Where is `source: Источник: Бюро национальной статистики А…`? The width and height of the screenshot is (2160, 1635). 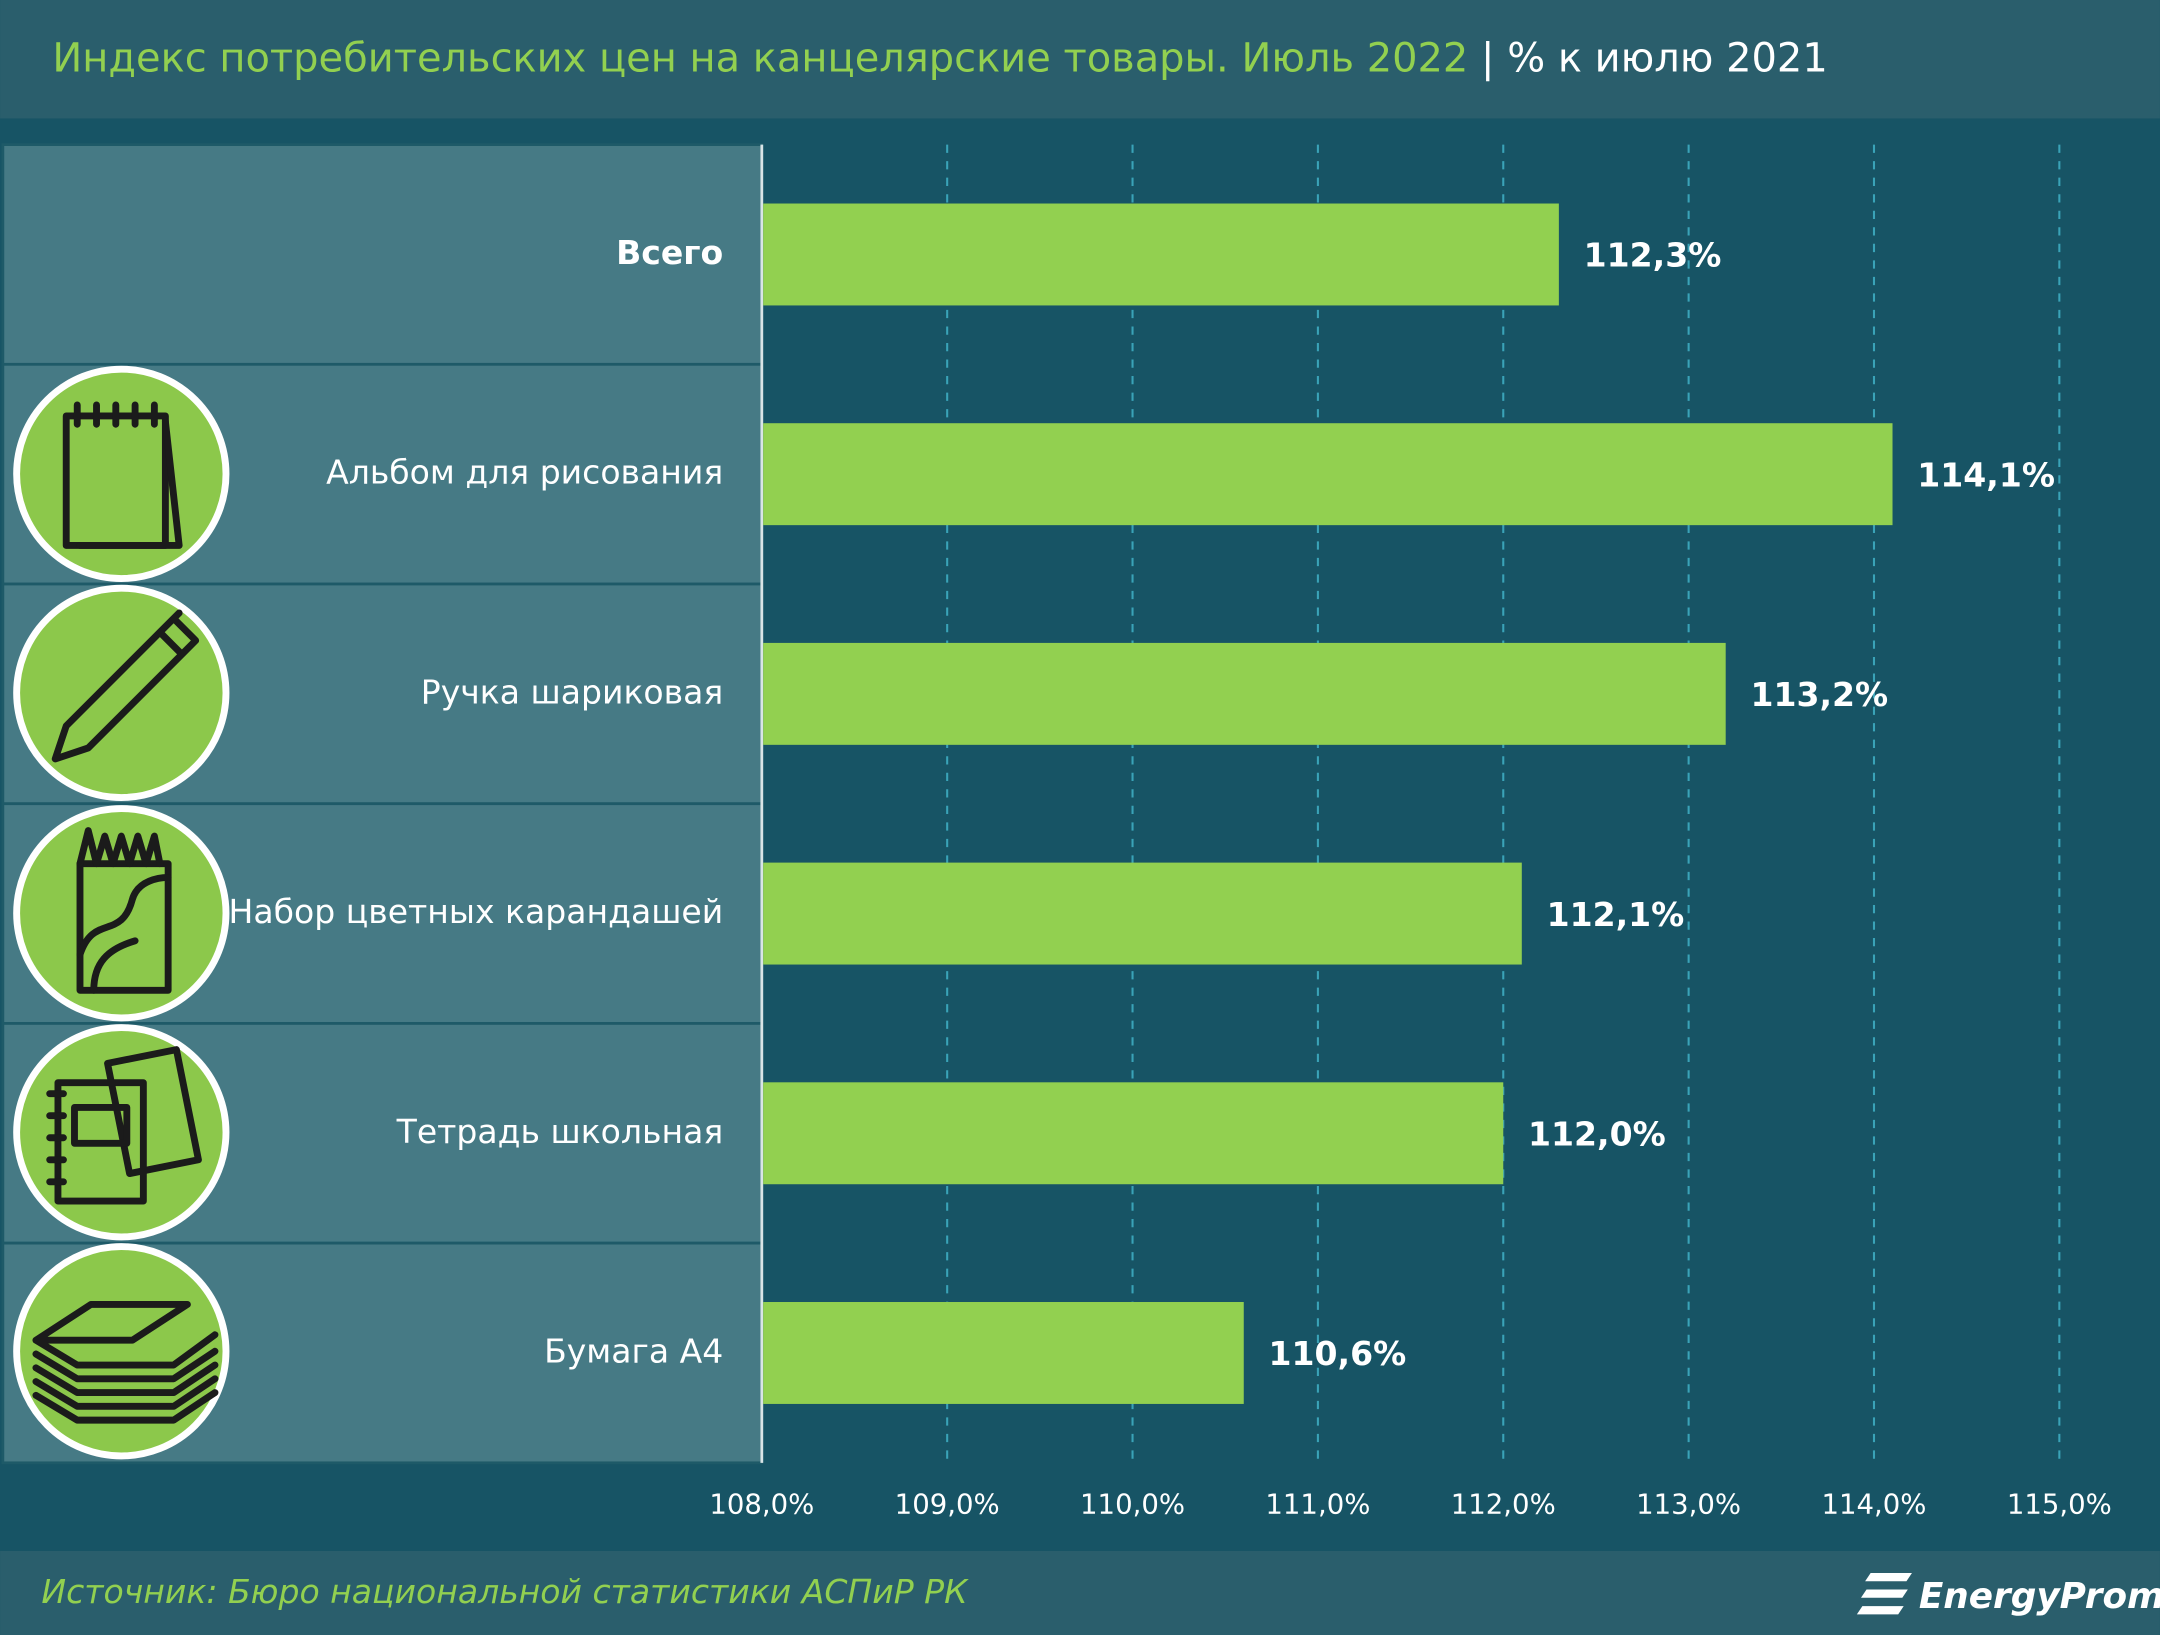 source: Источник: Бюро национальной статистики А… is located at coordinates (505, 1591).